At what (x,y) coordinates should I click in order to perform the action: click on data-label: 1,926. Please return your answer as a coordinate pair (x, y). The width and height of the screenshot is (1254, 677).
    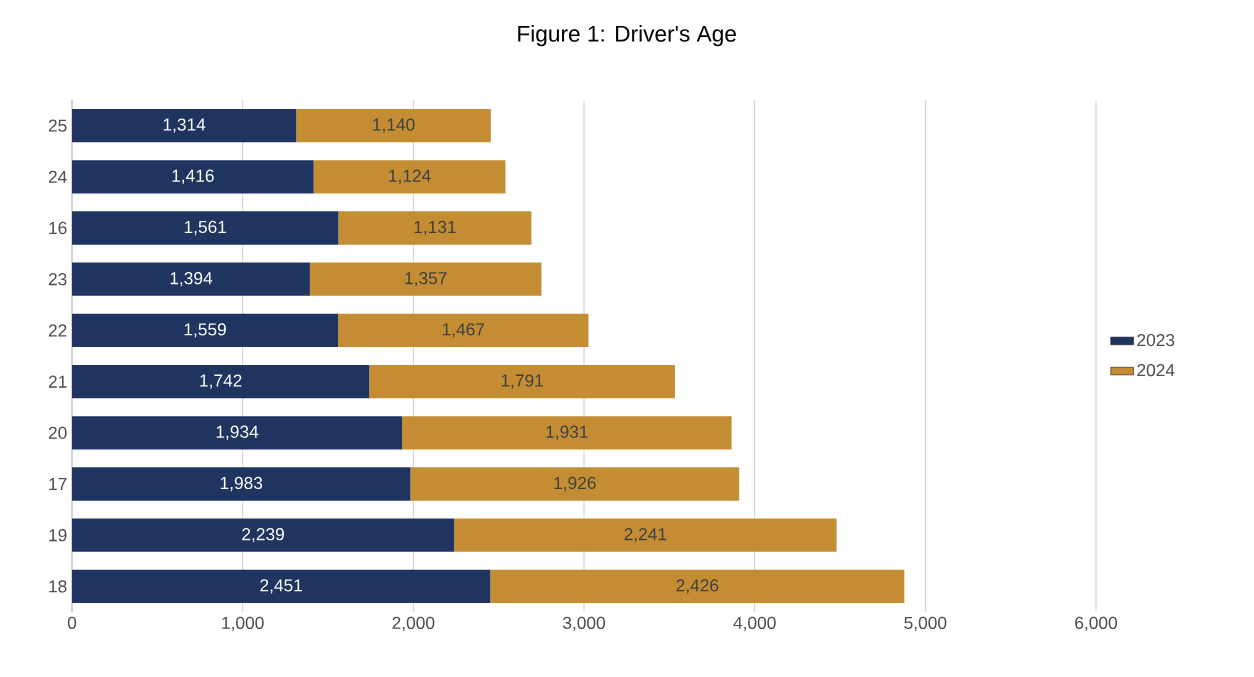
    Looking at the image, I should click on (575, 484).